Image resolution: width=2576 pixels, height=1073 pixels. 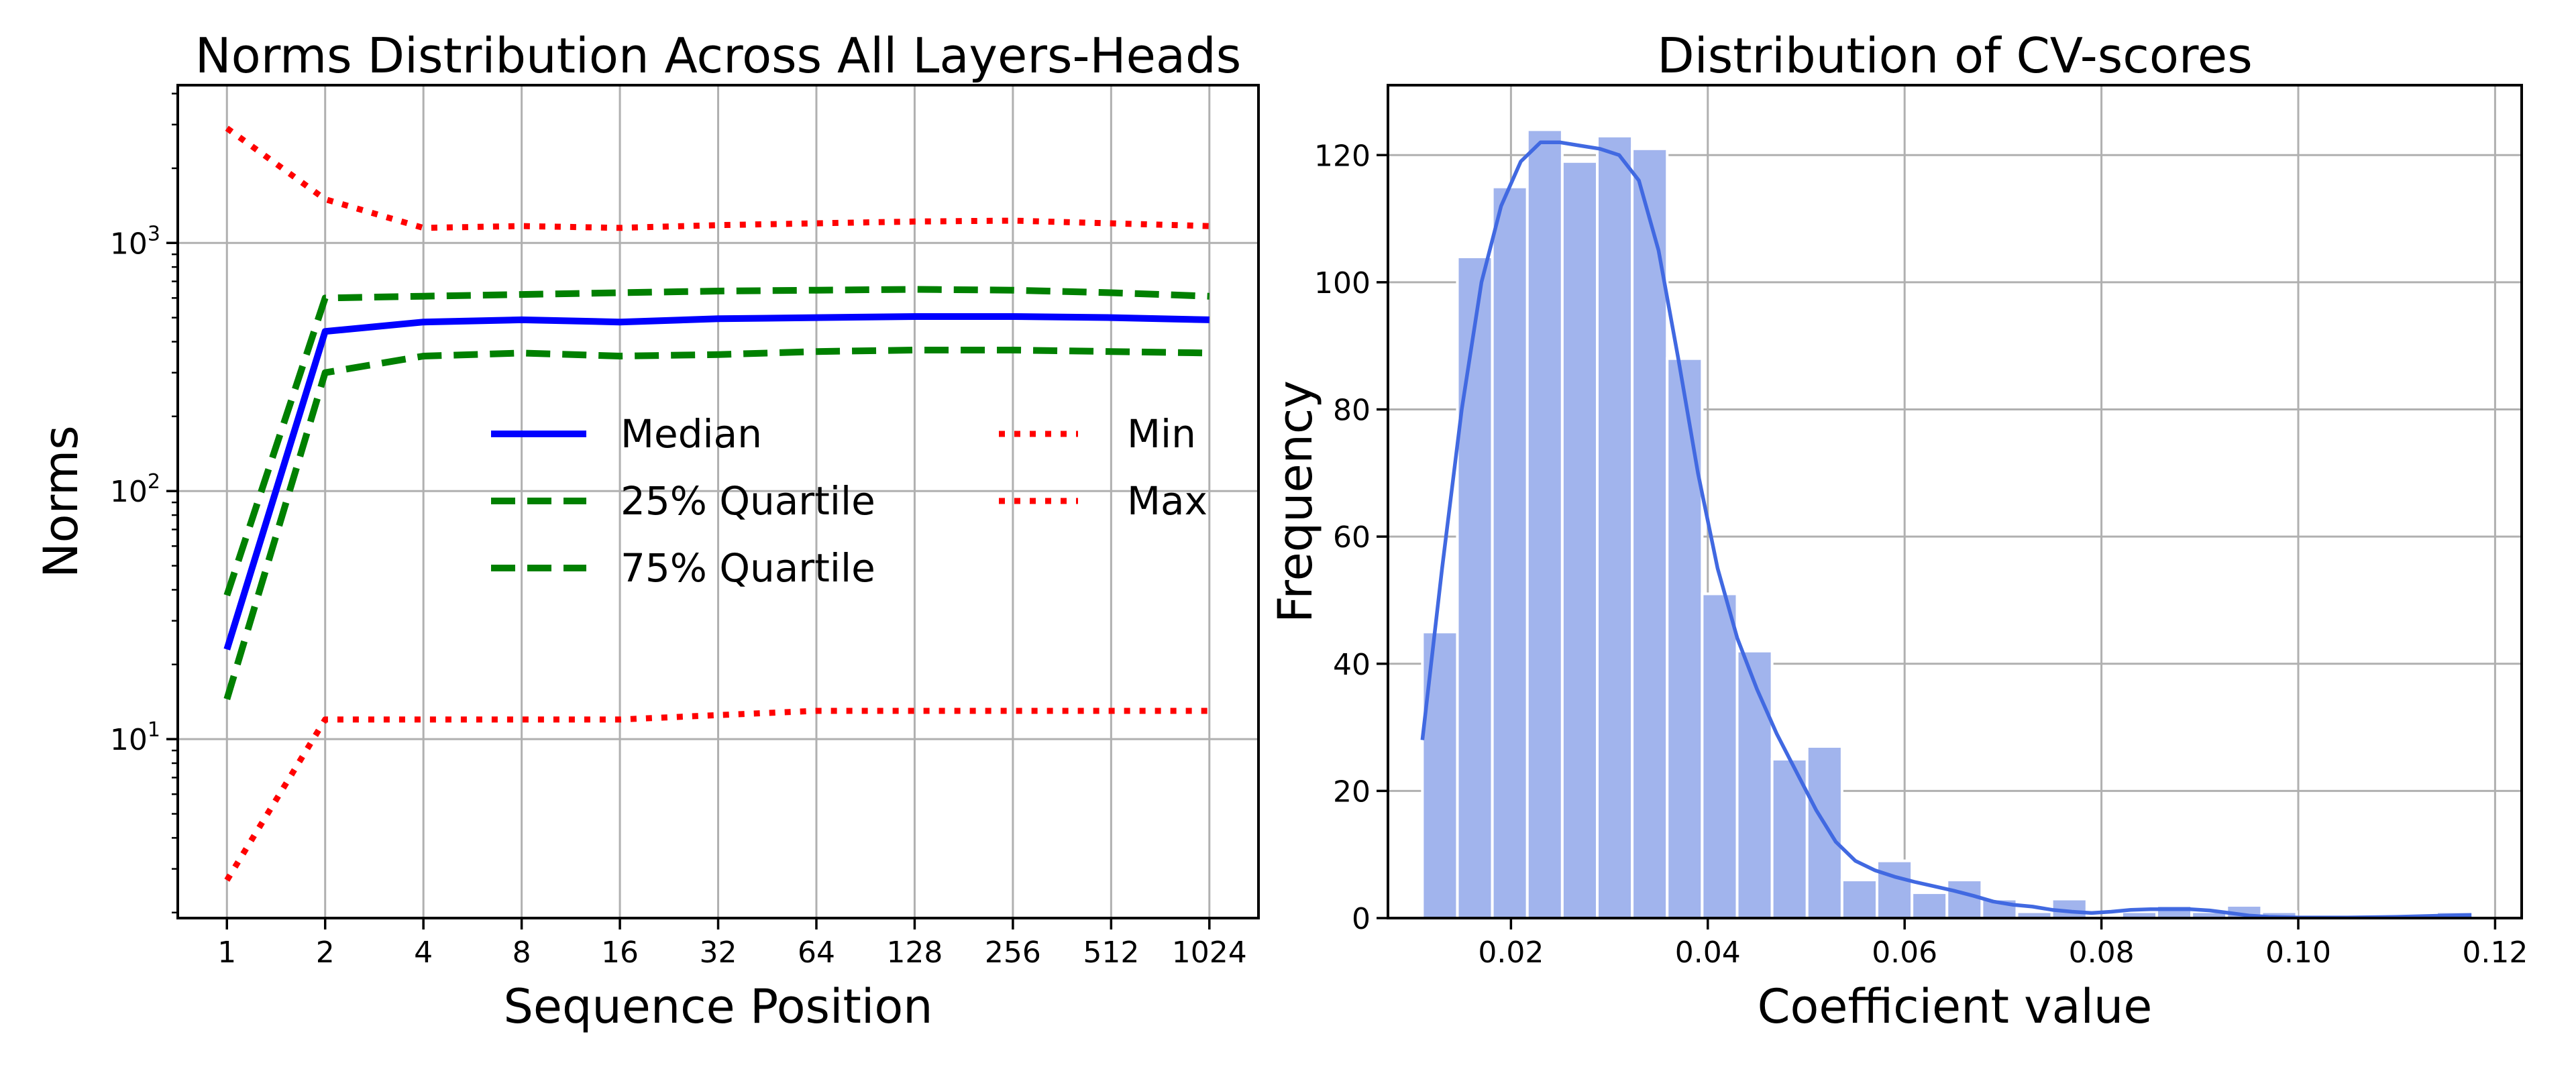 I want to click on legend-item: Median, so click(x=626, y=434).